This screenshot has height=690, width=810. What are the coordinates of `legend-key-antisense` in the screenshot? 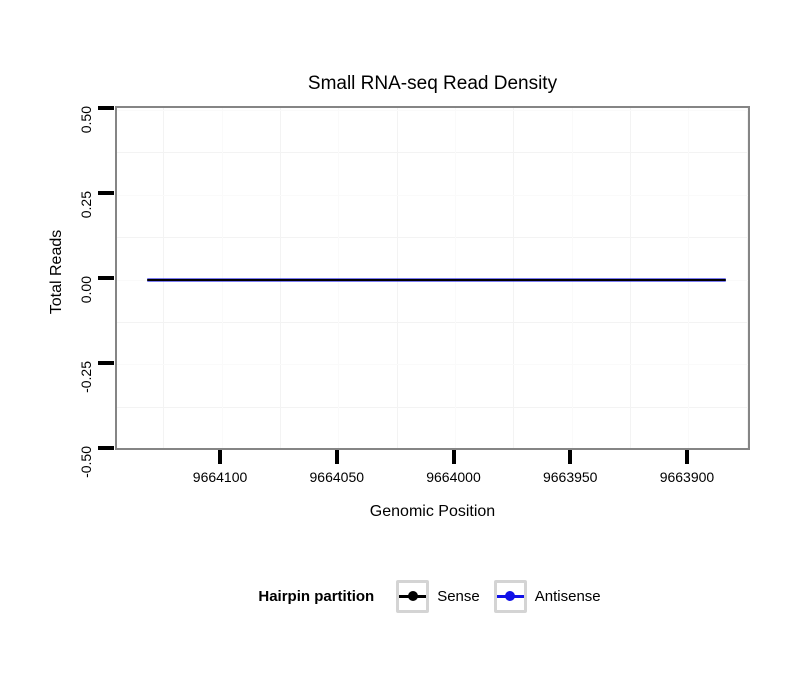 It's located at (510, 596).